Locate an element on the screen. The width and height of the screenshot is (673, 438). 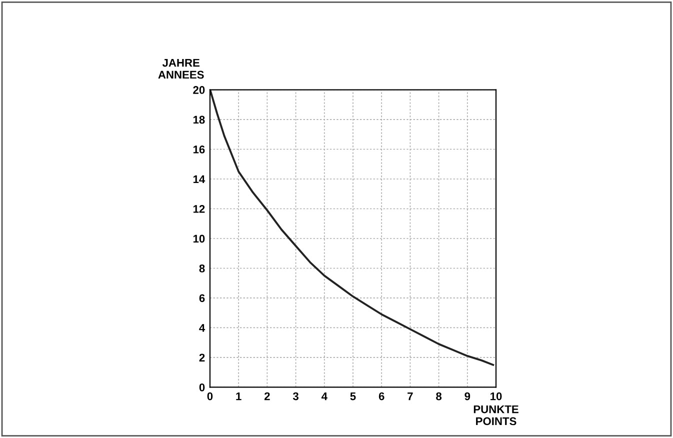
y-tick-label: 18 is located at coordinates (199, 120).